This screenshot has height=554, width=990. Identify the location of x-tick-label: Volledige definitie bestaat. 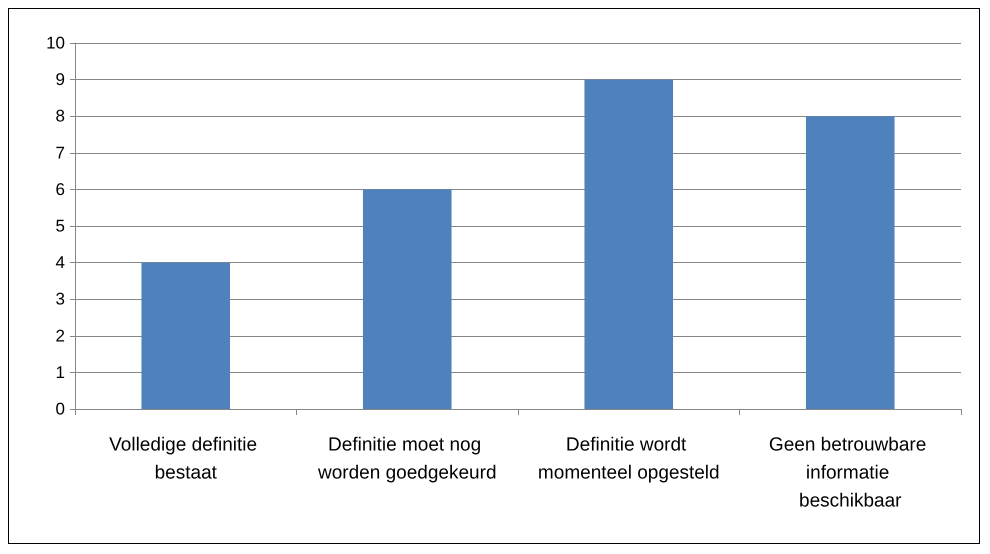
(185, 459).